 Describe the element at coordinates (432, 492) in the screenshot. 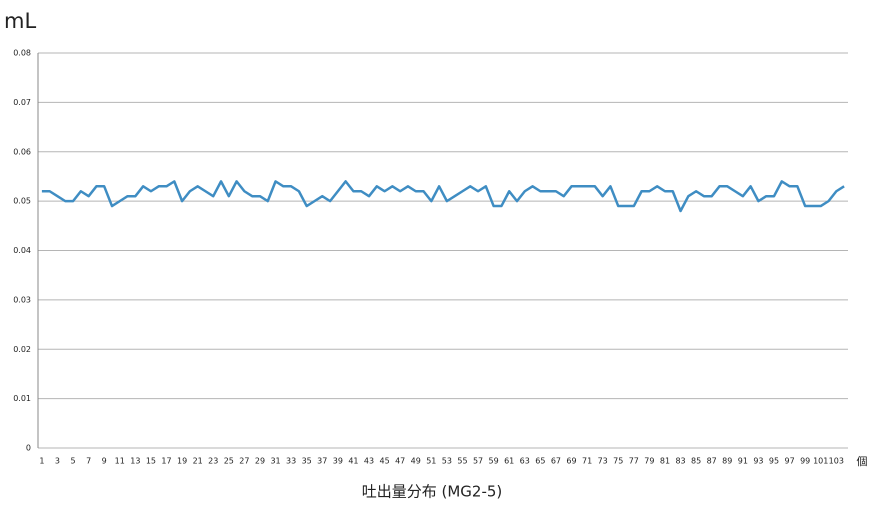

I see `chart-title: 吐出量分布 (MG2-5)` at that location.